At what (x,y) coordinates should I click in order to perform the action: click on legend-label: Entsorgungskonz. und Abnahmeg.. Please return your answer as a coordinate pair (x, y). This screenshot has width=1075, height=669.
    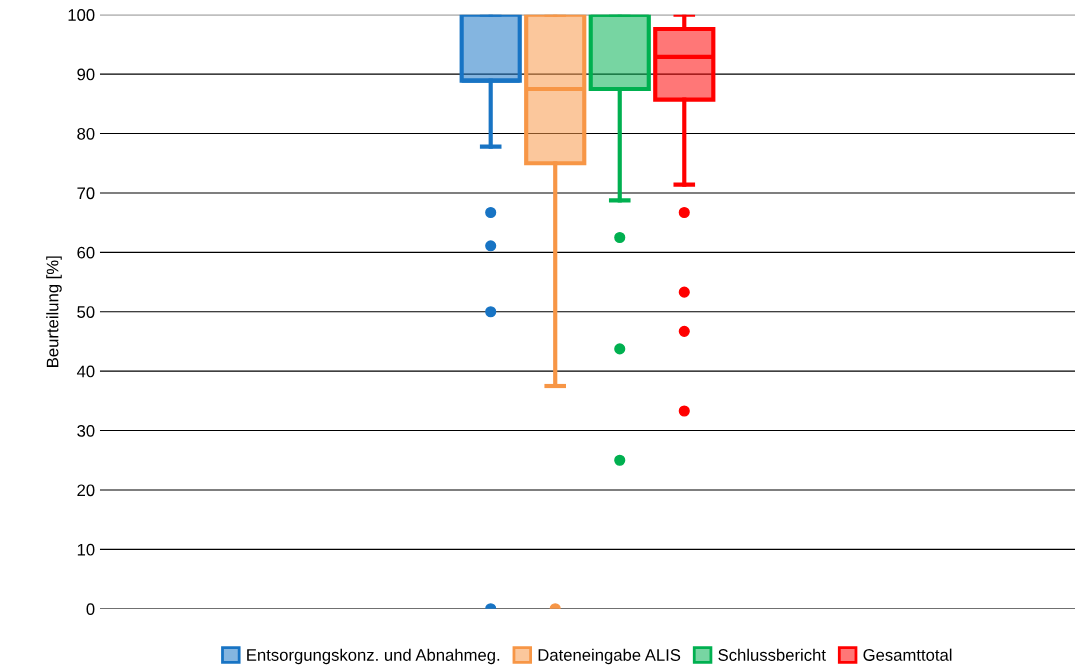
    Looking at the image, I should click on (373, 656).